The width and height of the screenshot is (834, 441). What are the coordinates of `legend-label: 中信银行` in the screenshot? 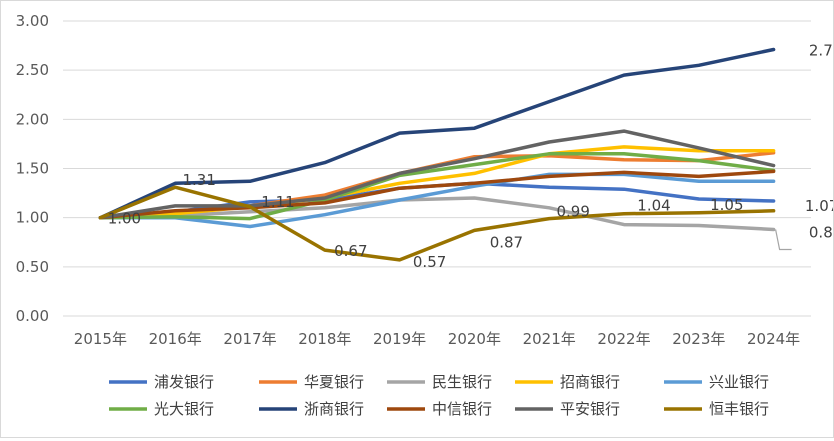 It's located at (462, 409).